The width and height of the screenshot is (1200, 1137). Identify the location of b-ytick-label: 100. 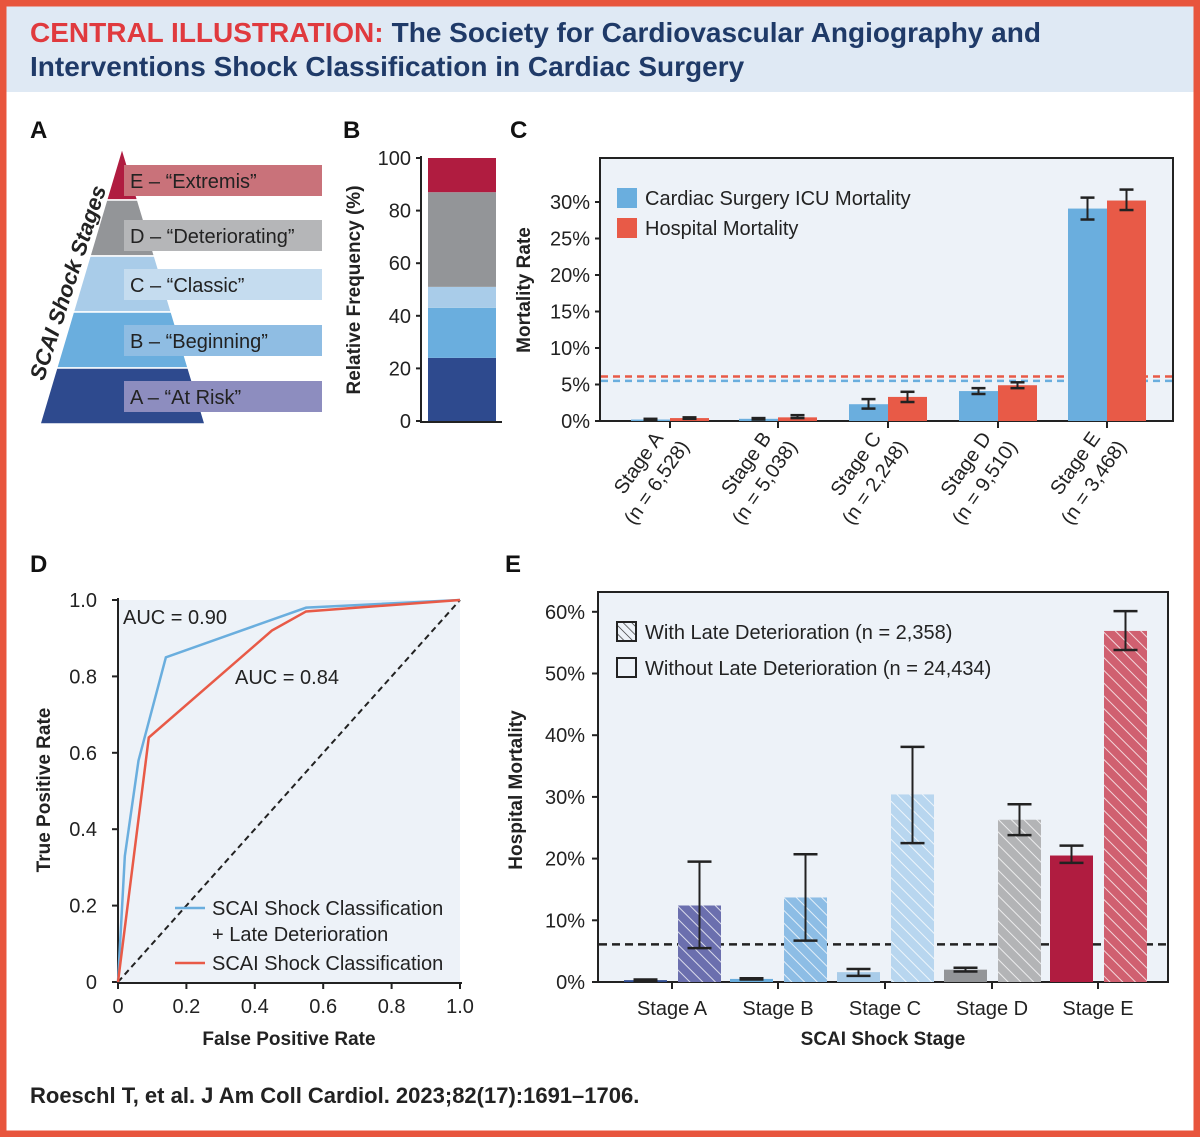
(394, 159).